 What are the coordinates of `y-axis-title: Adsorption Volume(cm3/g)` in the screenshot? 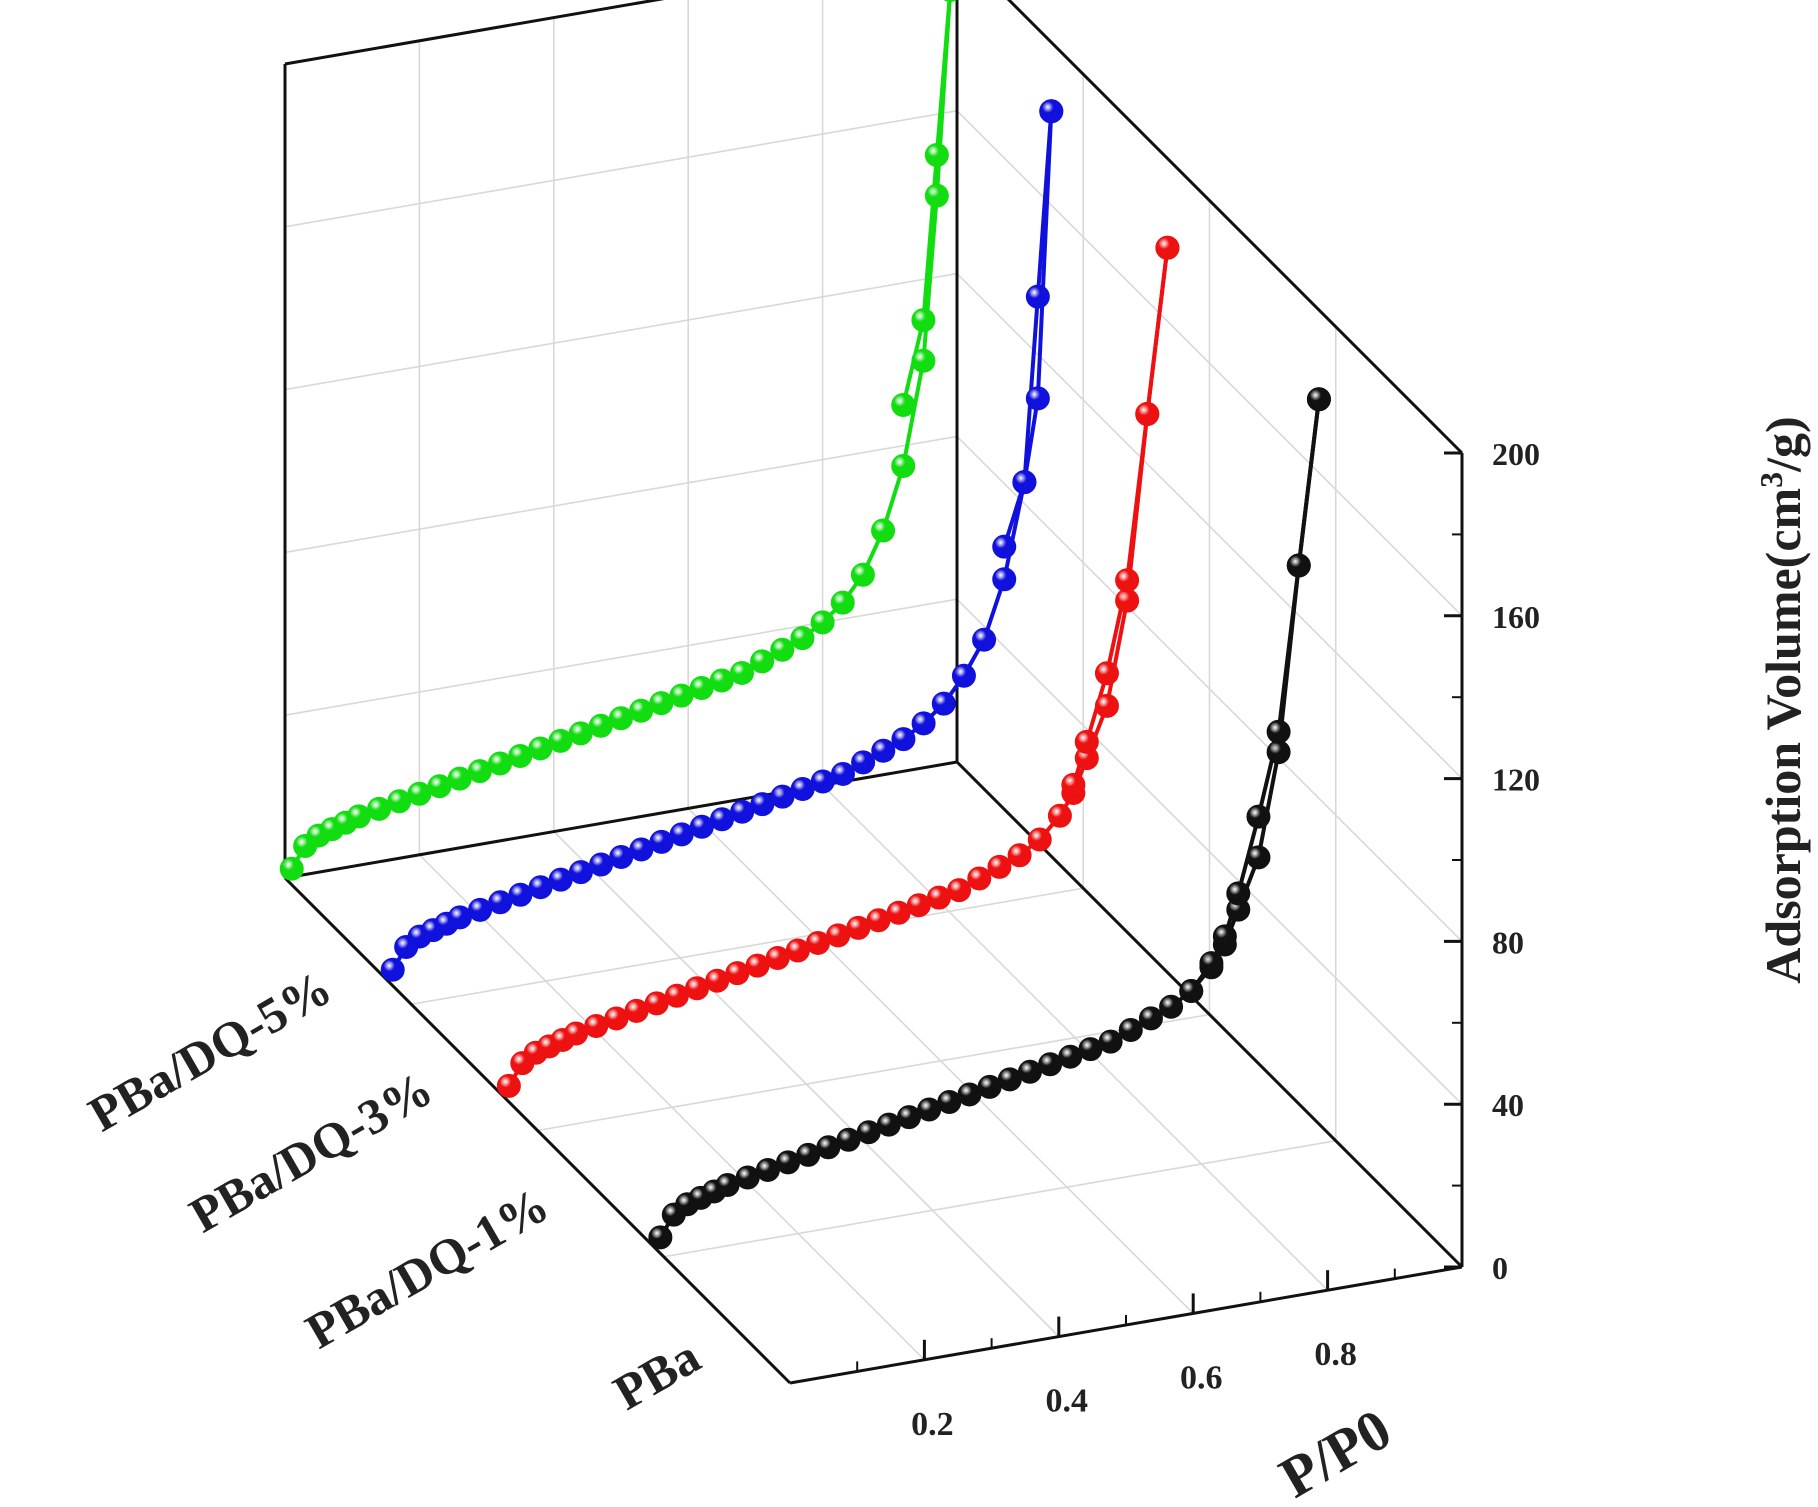 It's located at (1782, 699).